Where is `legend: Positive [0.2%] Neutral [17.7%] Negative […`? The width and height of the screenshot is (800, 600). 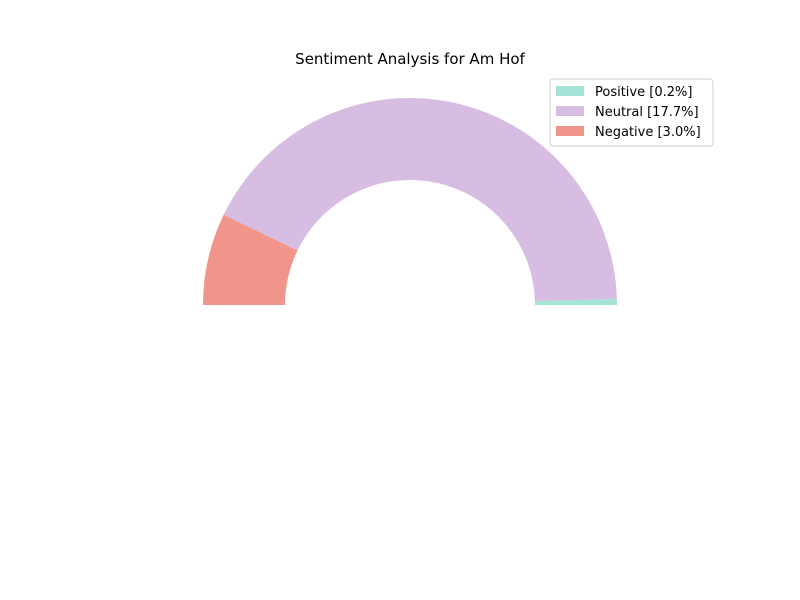 legend: Positive [0.2%] Neutral [17.7%] Negative [… is located at coordinates (631, 112).